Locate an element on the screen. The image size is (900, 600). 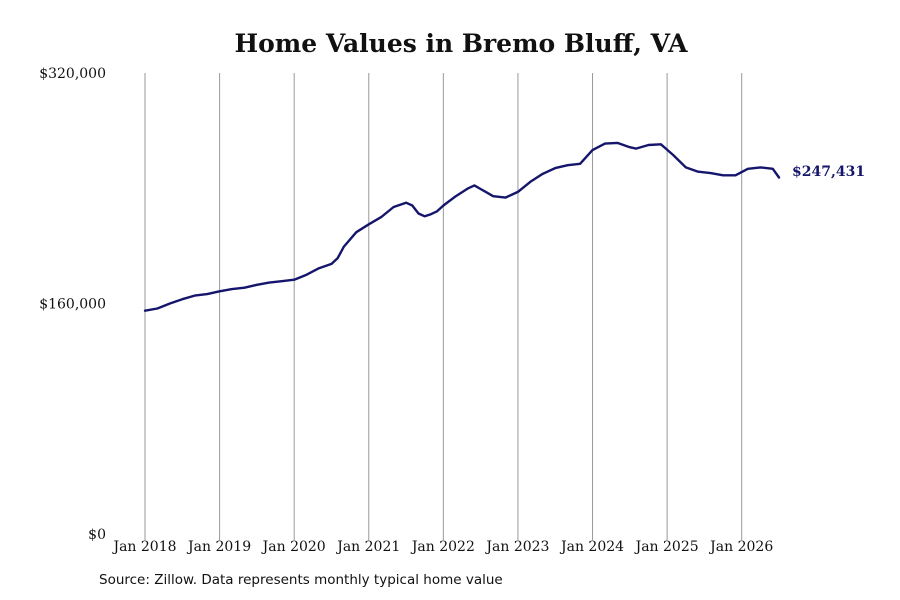
x-tick-label: Jan 2020 is located at coordinates (293, 547).